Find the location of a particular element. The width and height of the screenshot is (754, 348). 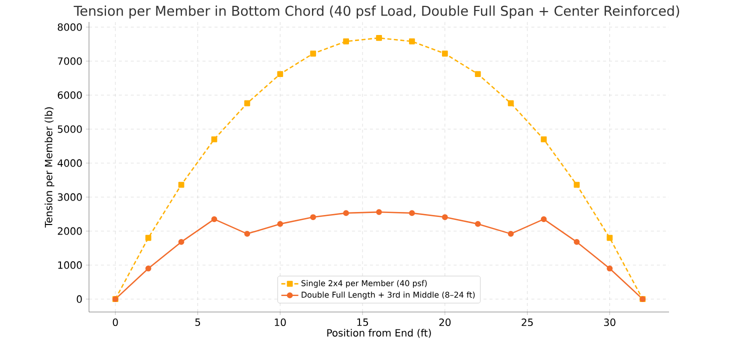

x-tick-label: 30 is located at coordinates (610, 322).